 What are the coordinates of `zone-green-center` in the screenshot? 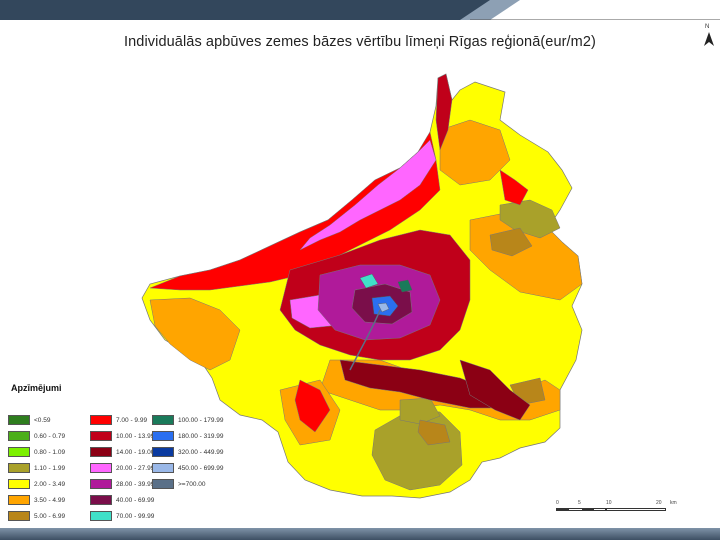 It's located at (405, 286).